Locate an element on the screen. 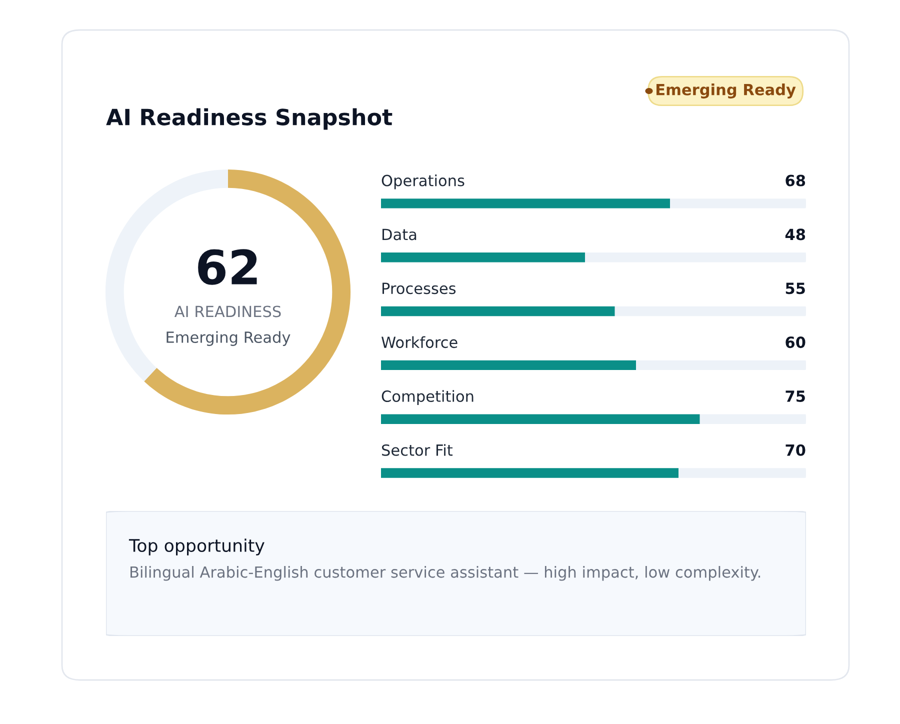 This screenshot has height=724, width=900. category-label: Processes is located at coordinates (419, 288).